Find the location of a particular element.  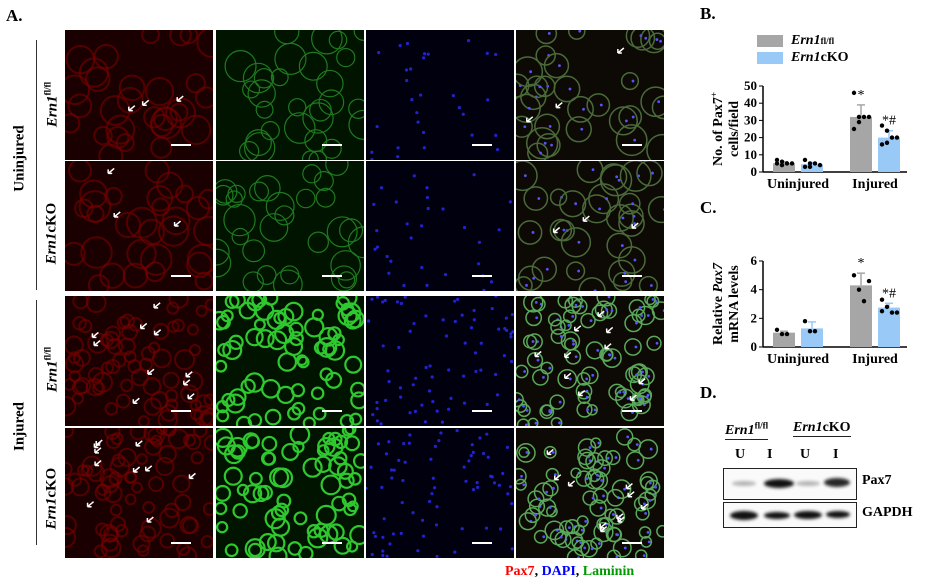

y-axis-label: No. of Pax7+cells/field is located at coordinates (725, 129).